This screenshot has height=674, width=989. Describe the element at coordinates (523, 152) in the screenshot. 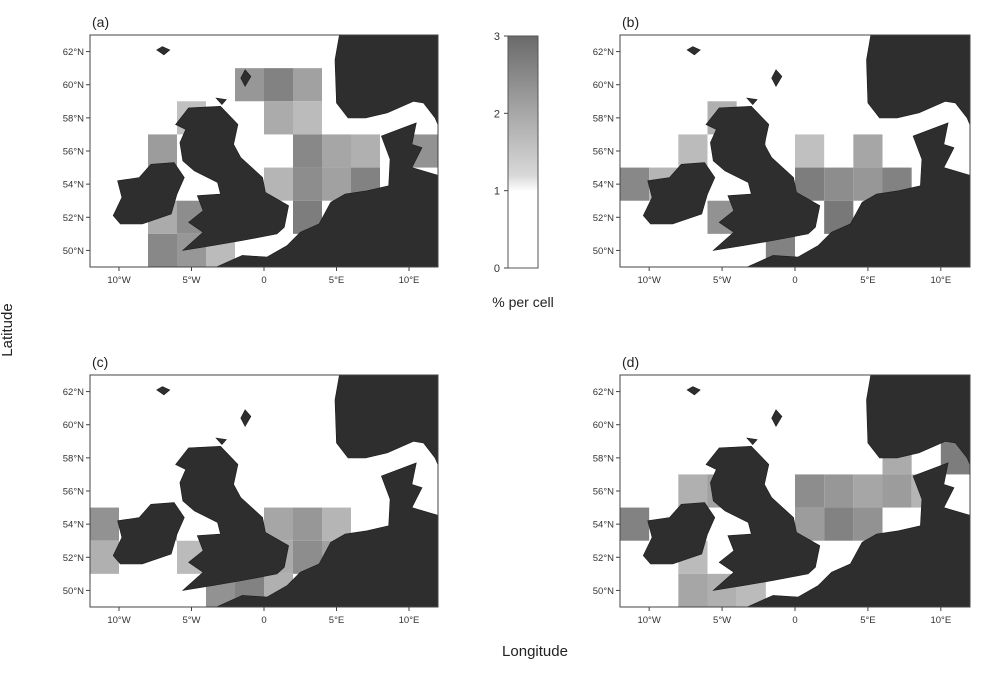

I see `colorbar-gradient` at that location.